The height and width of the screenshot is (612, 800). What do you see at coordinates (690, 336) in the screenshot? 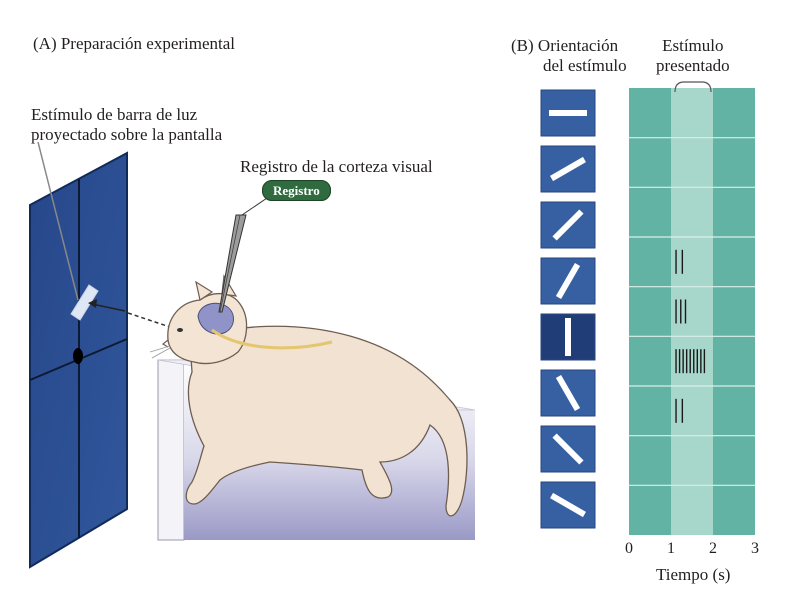
I see `spikes` at bounding box center [690, 336].